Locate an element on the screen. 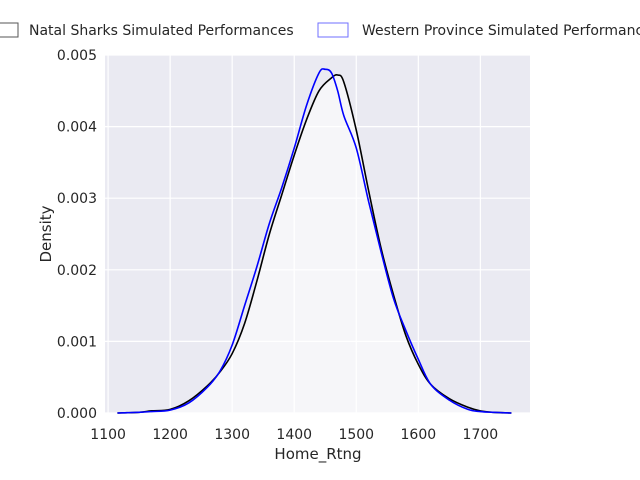  x-tick-label: 1200 is located at coordinates (170, 435).